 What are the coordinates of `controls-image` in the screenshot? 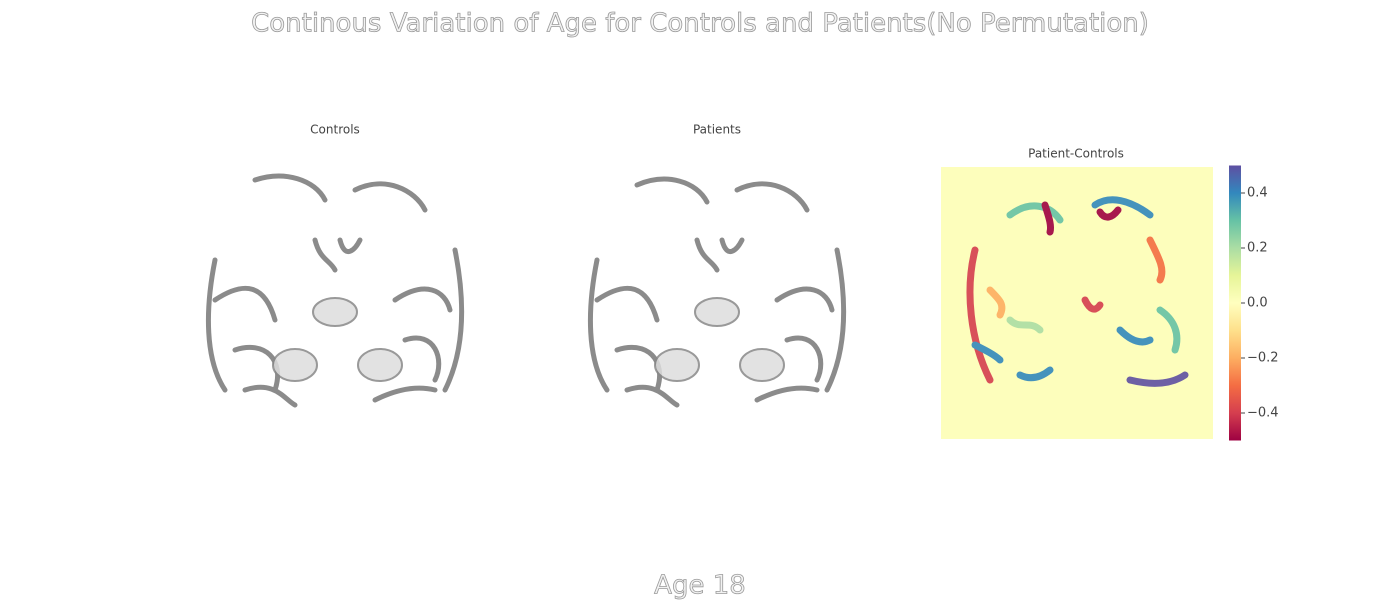 It's located at (335, 290).